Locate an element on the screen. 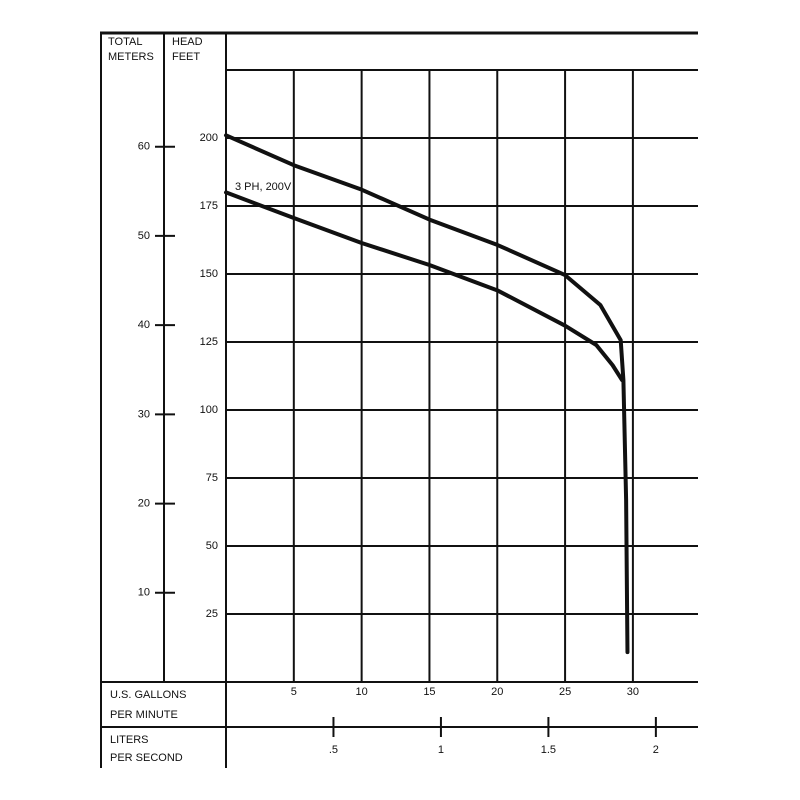 This screenshot has width=800, height=800. y-tick-label: 150 is located at coordinates (209, 274).